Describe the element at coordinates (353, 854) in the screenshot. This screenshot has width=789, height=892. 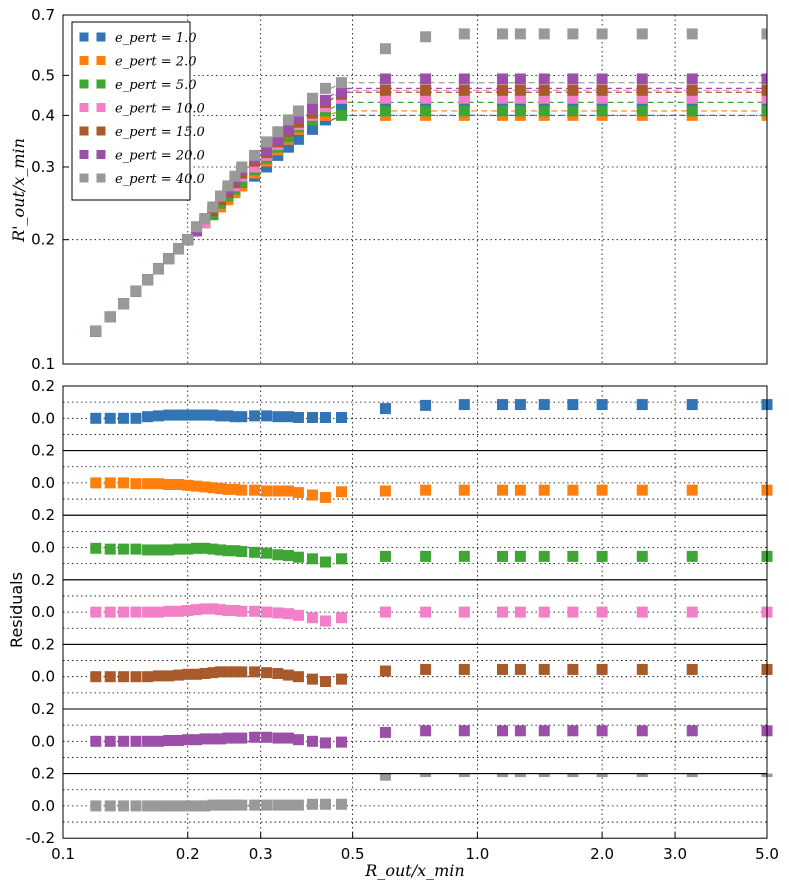
I see `x-tick-label: 0.5` at that location.